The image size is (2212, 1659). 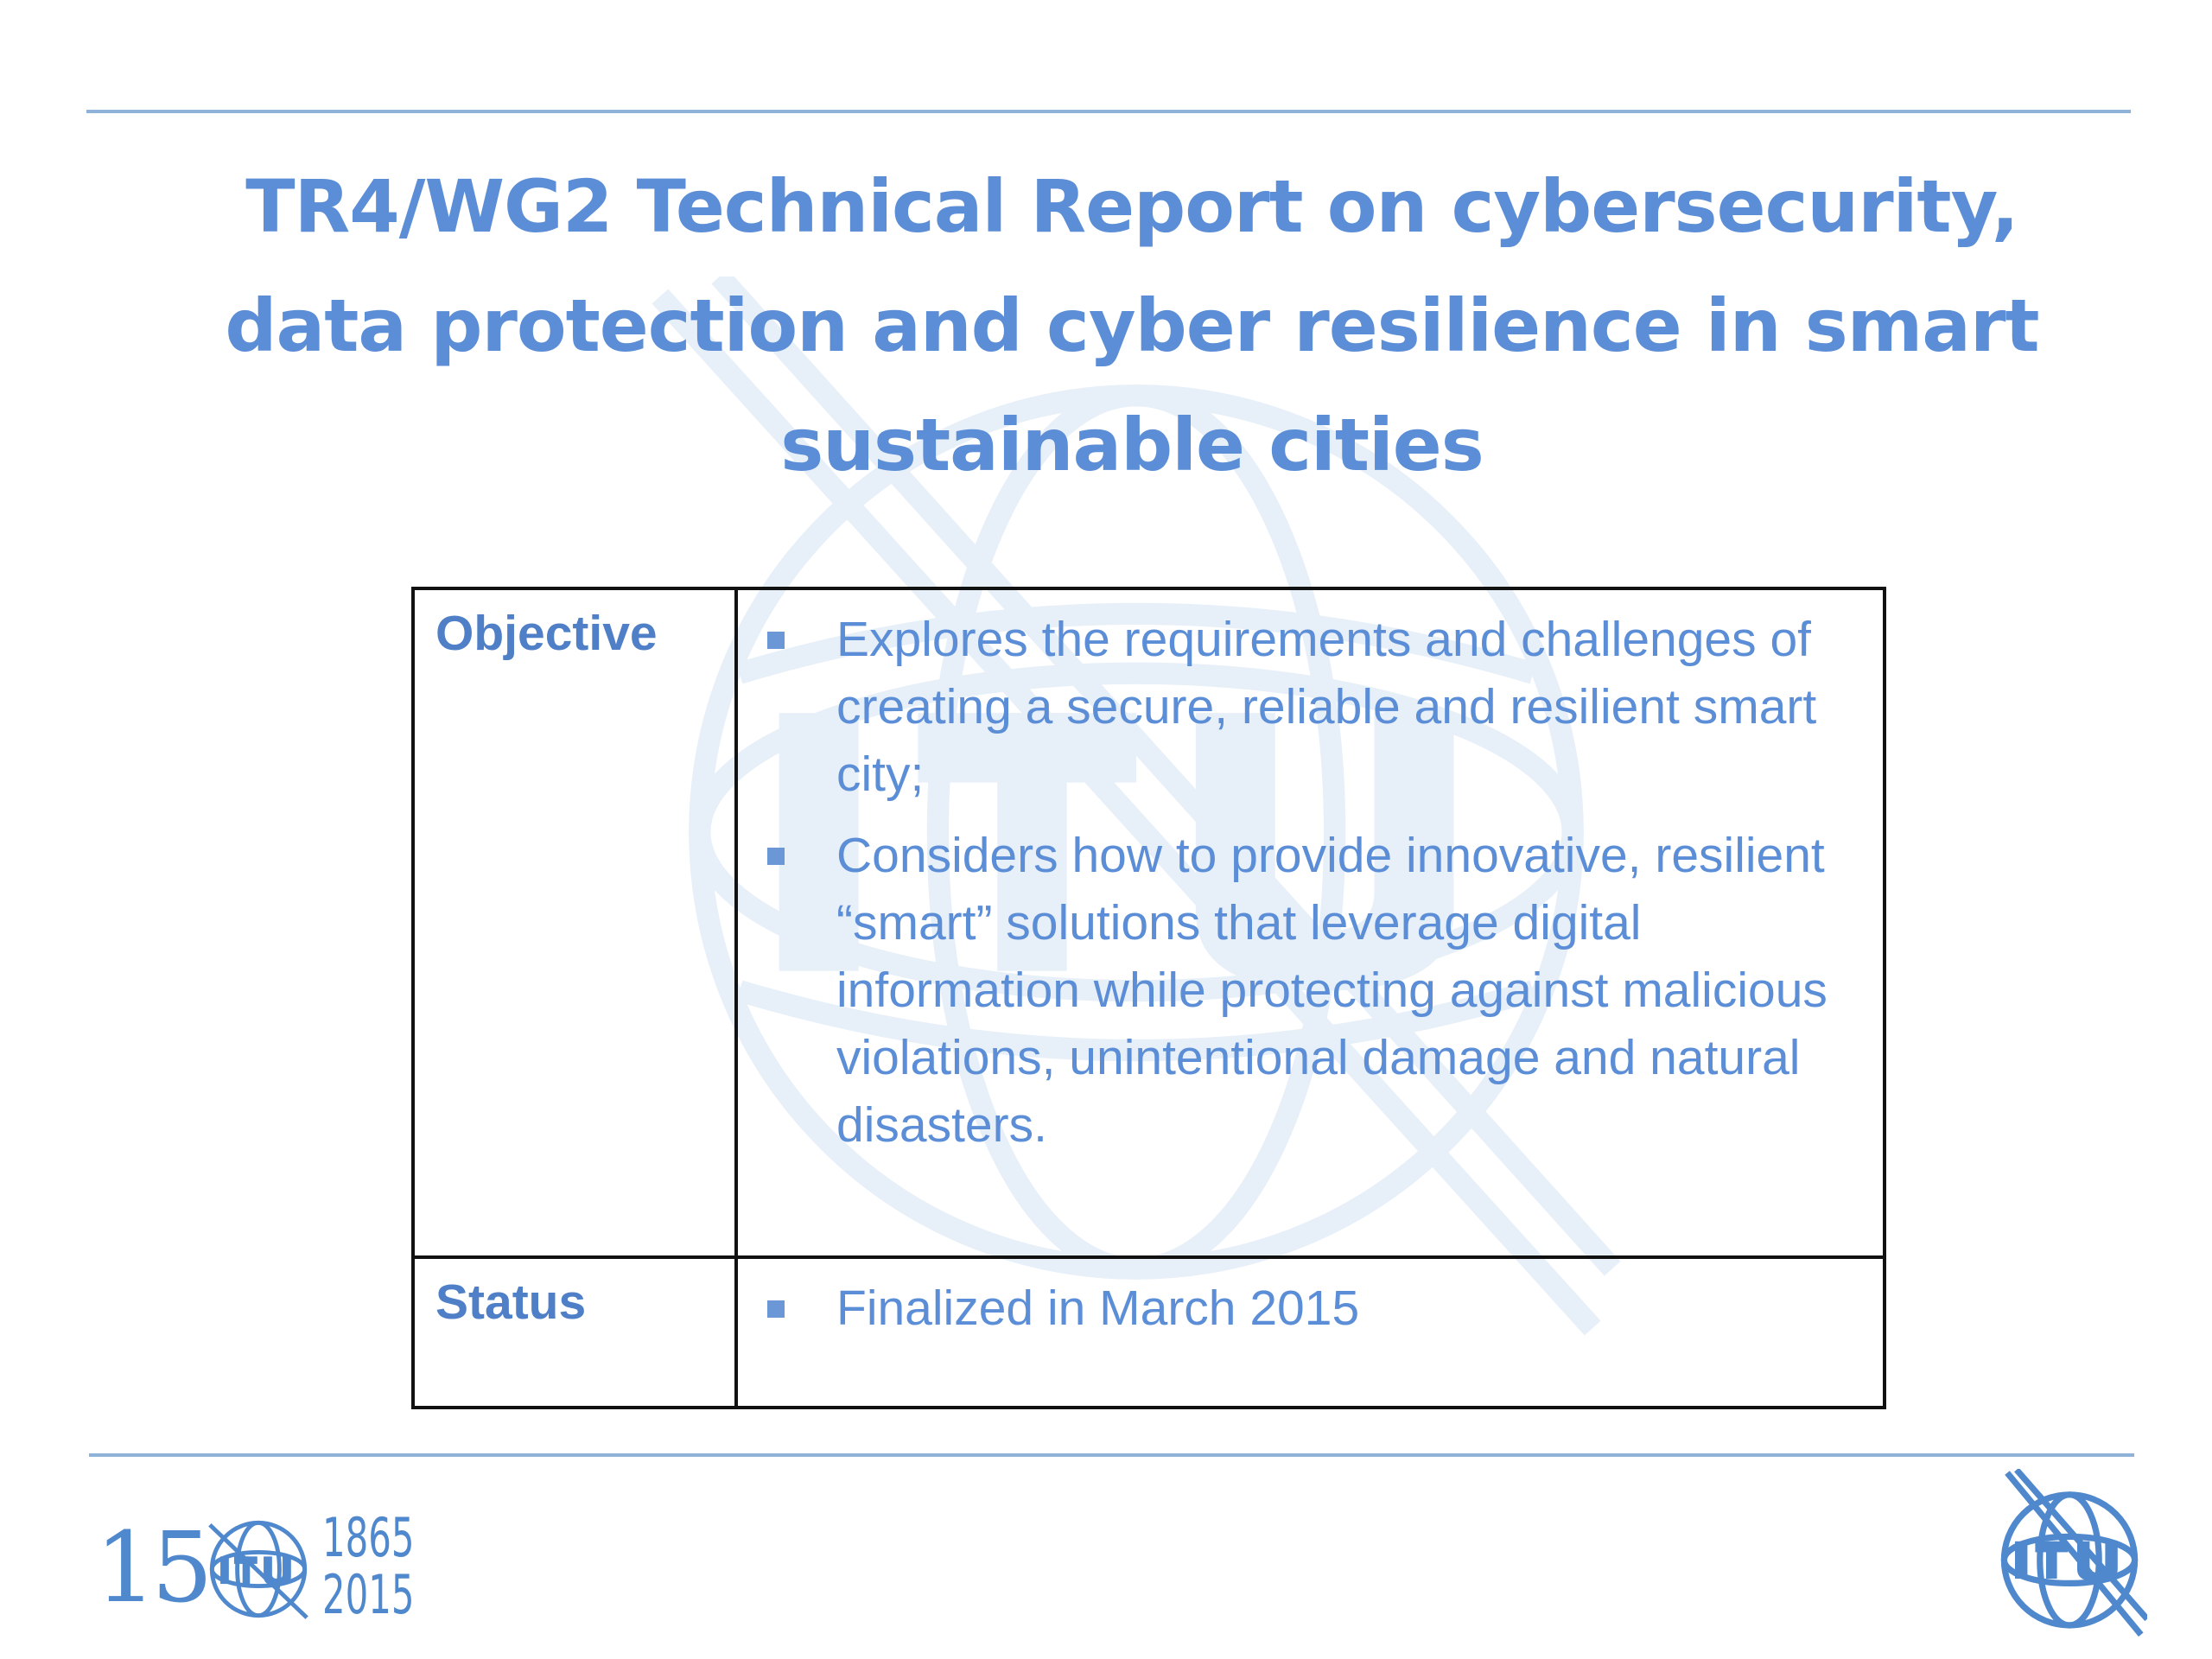 I want to click on year-end: 2015, so click(x=368, y=1594).